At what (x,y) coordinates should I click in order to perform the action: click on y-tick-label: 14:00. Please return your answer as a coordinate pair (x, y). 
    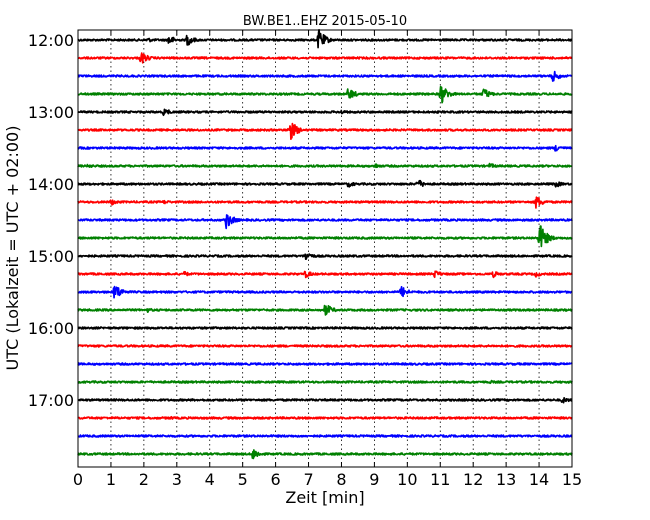
    Looking at the image, I should click on (51, 184).